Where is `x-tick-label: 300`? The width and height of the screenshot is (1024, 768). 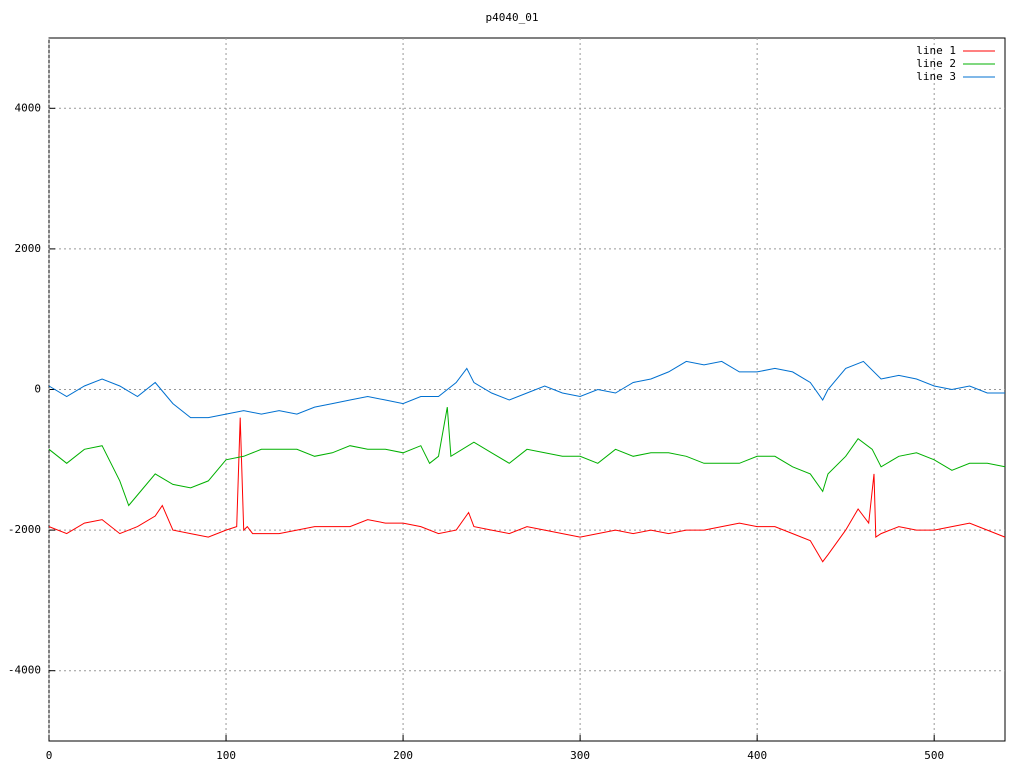 x-tick-label: 300 is located at coordinates (580, 755).